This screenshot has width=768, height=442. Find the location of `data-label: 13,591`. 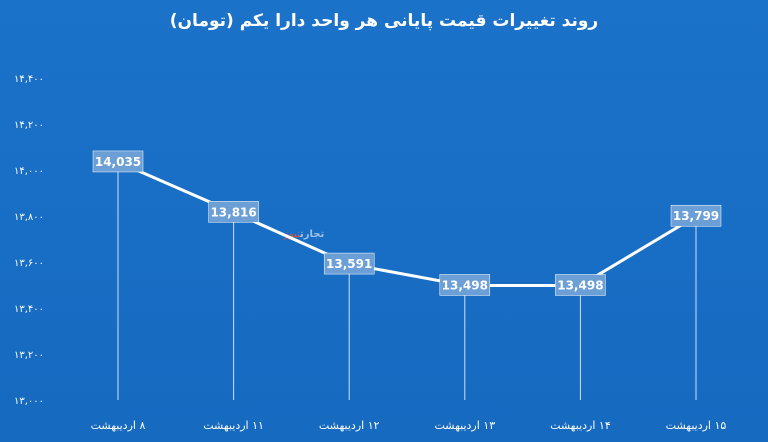

data-label: 13,591 is located at coordinates (349, 264).